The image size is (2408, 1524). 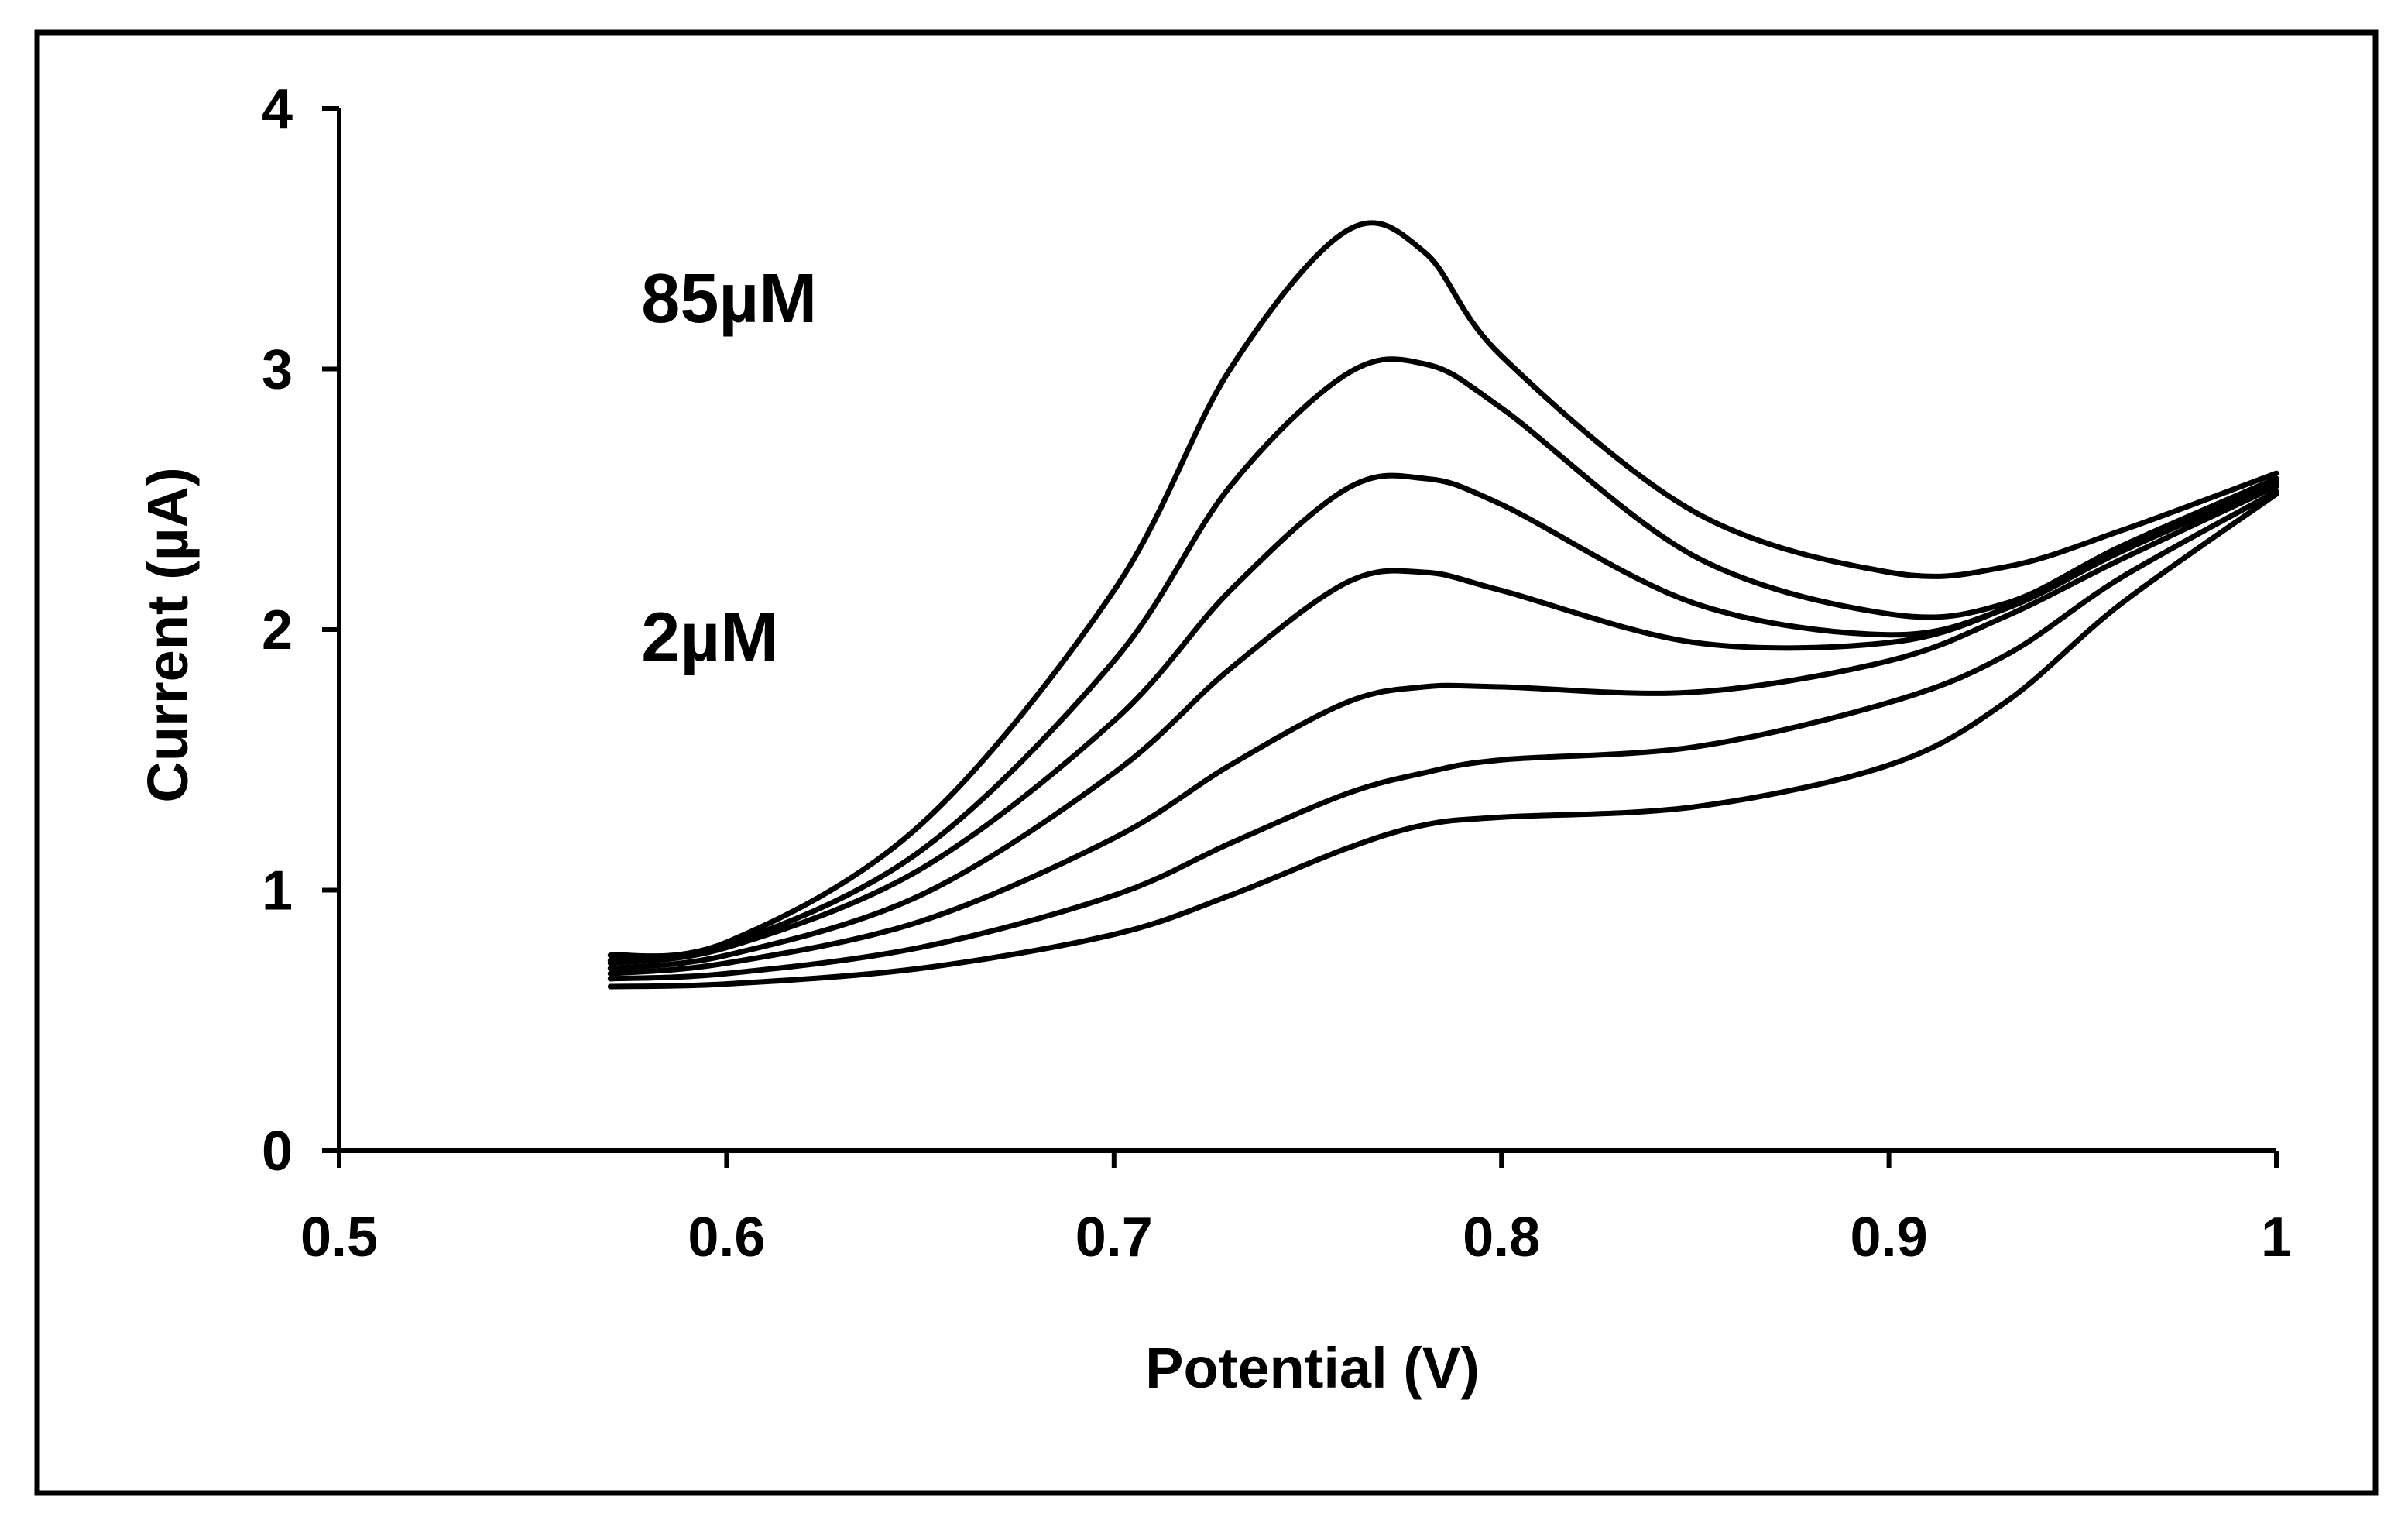 I want to click on y-tick-label: 4, so click(x=278, y=109).